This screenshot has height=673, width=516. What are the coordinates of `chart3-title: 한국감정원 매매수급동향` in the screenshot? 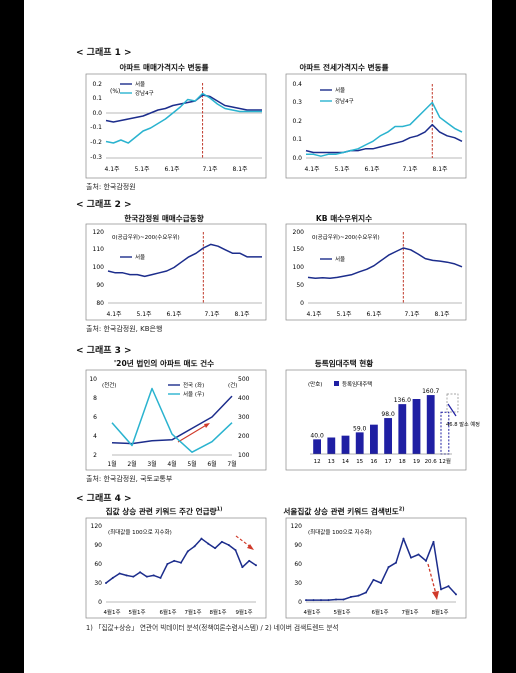 It's located at (164, 218).